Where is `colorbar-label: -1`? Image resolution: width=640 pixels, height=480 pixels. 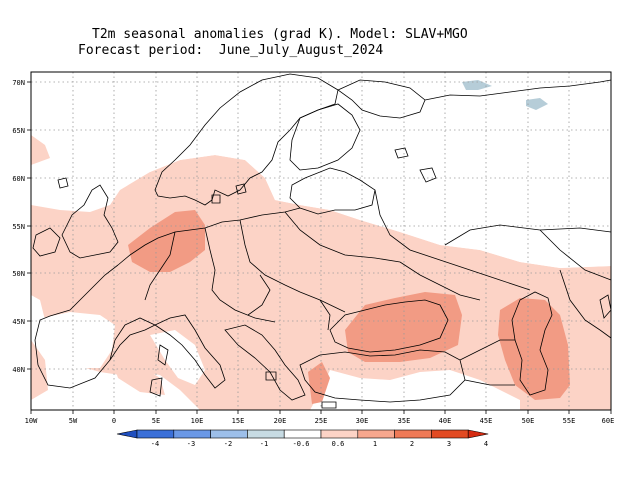
colorbar-label: -1 is located at coordinates (264, 444).